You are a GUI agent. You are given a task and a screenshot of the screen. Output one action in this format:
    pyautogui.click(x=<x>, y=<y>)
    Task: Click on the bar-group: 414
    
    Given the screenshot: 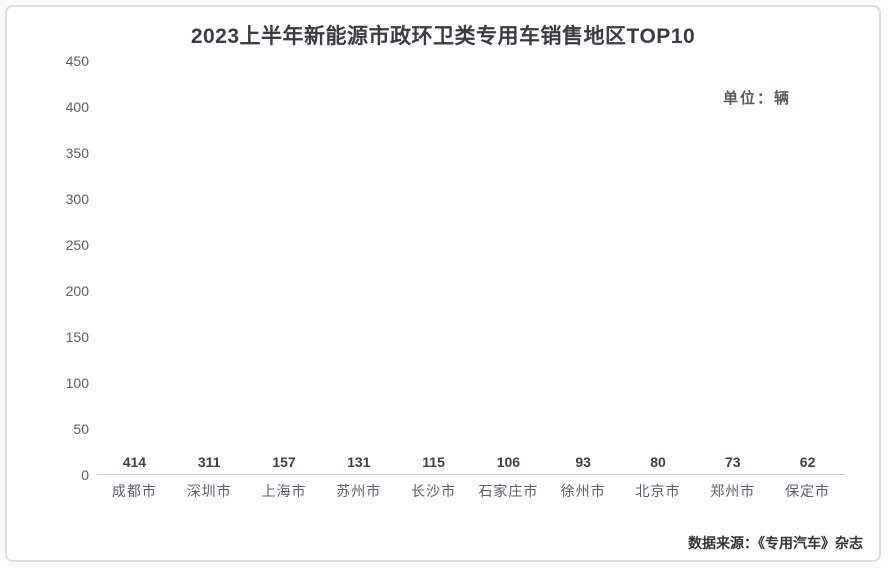 What is the action you would take?
    pyautogui.click(x=134, y=464)
    